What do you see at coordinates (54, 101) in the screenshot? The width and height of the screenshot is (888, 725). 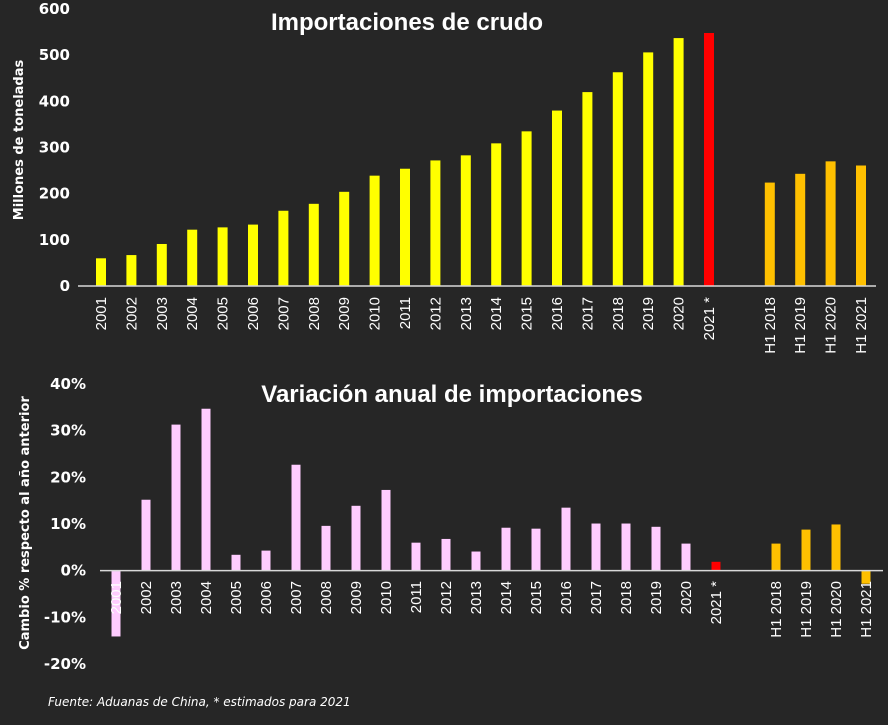 I see `y-tick-label: 400` at bounding box center [54, 101].